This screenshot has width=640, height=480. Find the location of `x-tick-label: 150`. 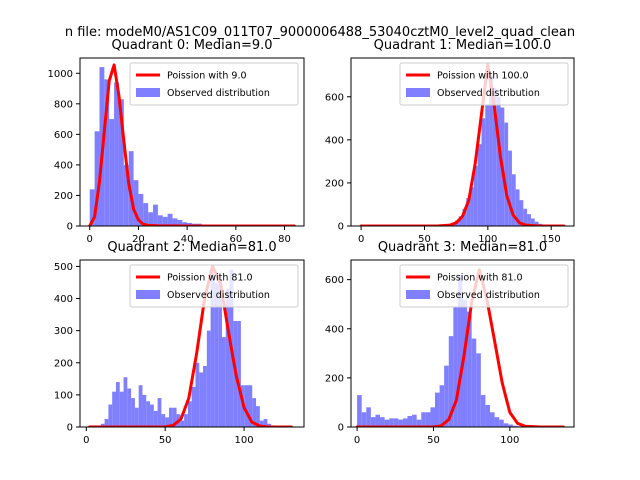

x-tick-label: 150 is located at coordinates (551, 239).